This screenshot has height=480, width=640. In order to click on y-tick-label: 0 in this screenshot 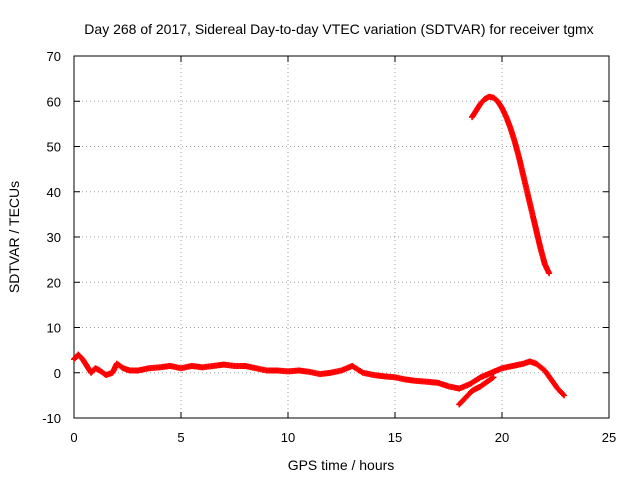, I will do `click(57, 373)`.